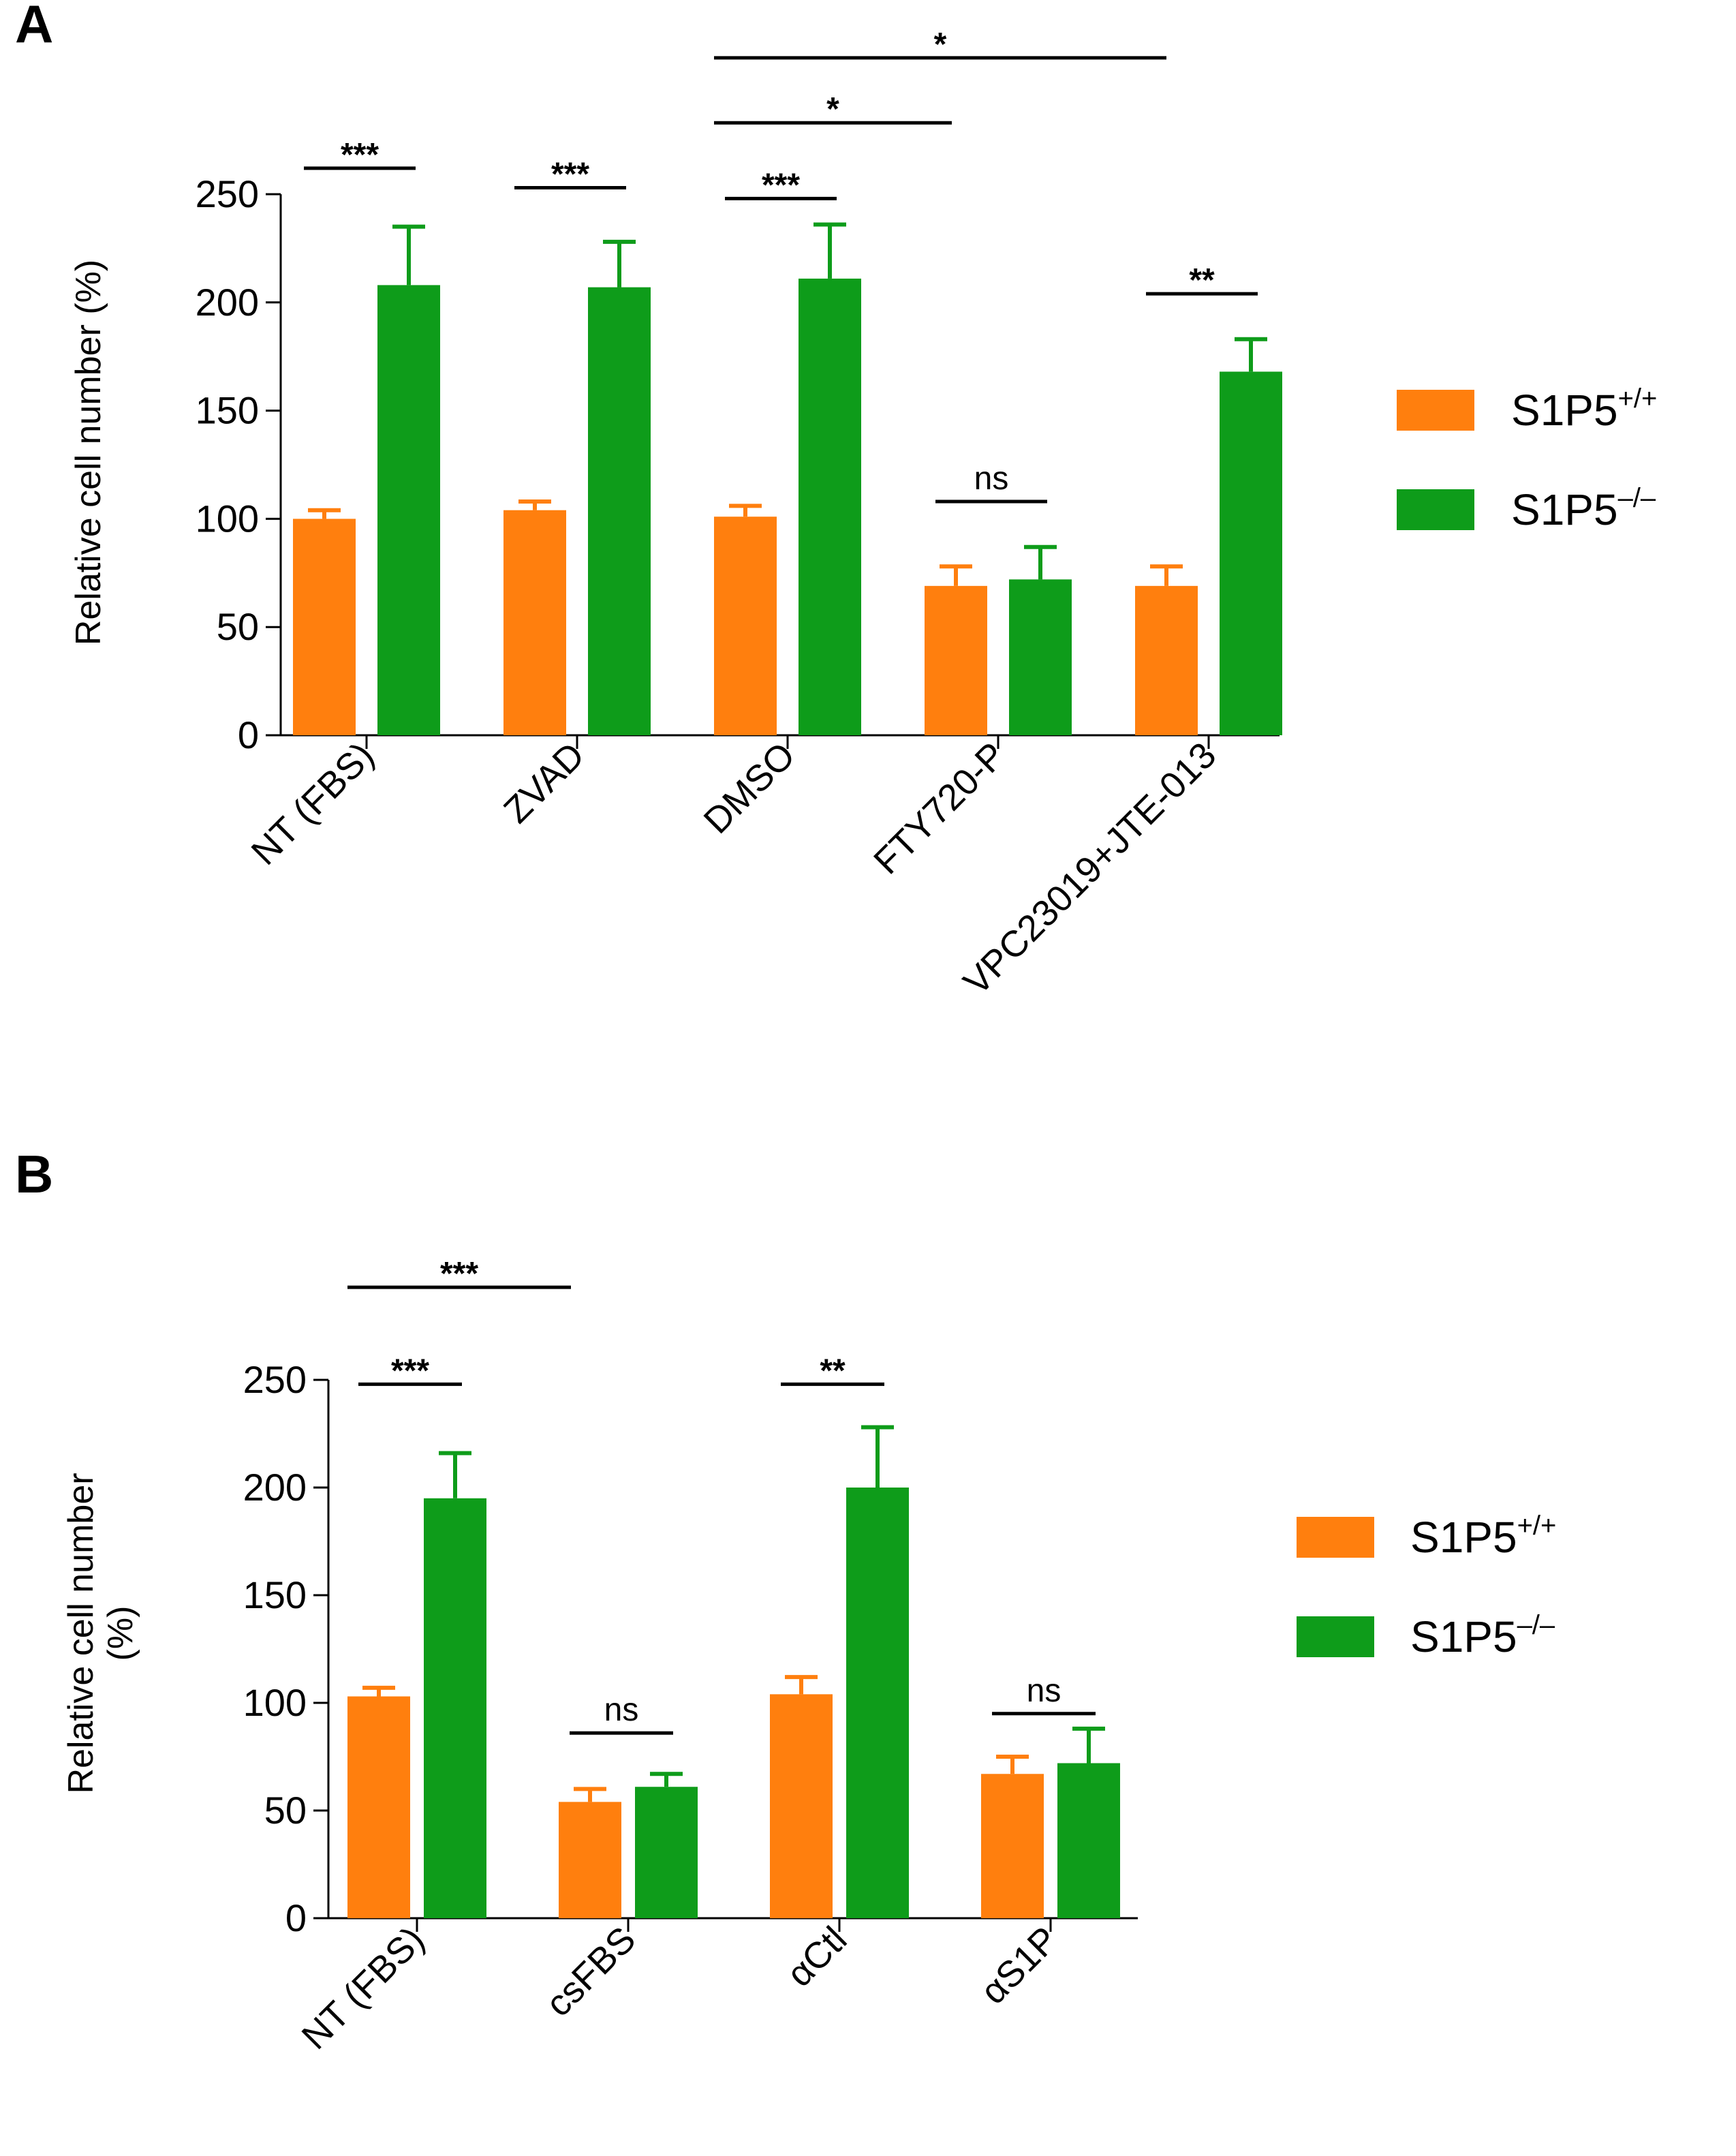  Describe the element at coordinates (34, 27) in the screenshot. I see `panel-letter: A` at that location.